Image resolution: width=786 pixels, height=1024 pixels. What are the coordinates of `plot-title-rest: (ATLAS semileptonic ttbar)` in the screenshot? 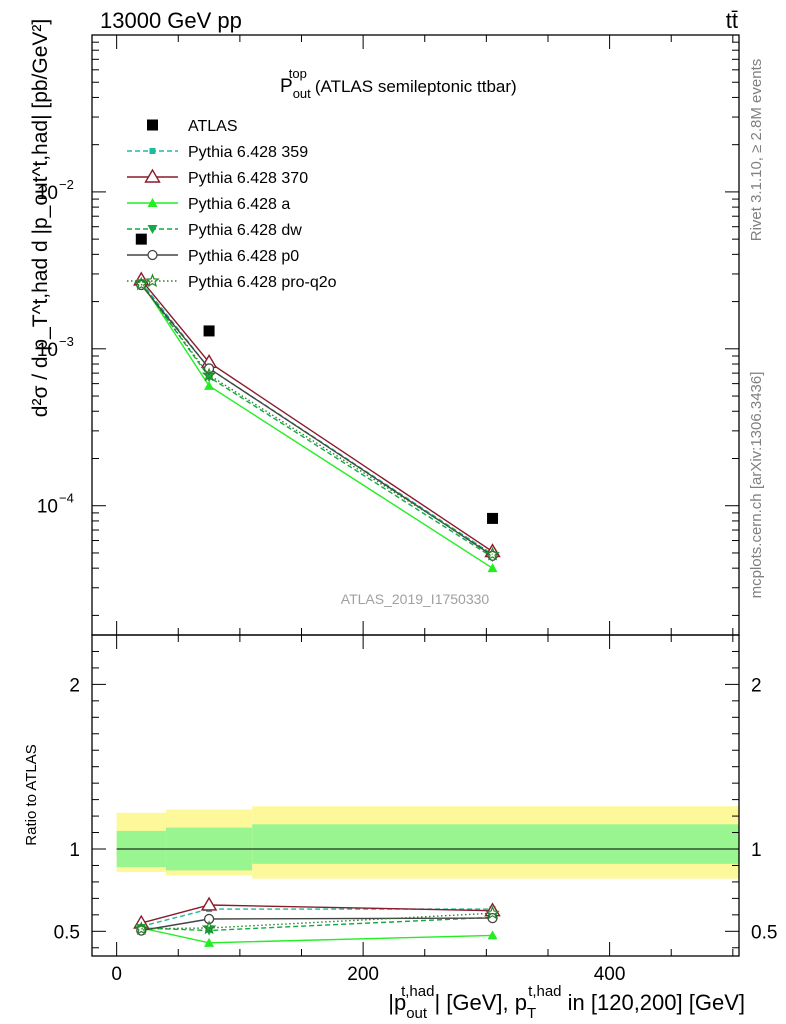 It's located at (416, 86).